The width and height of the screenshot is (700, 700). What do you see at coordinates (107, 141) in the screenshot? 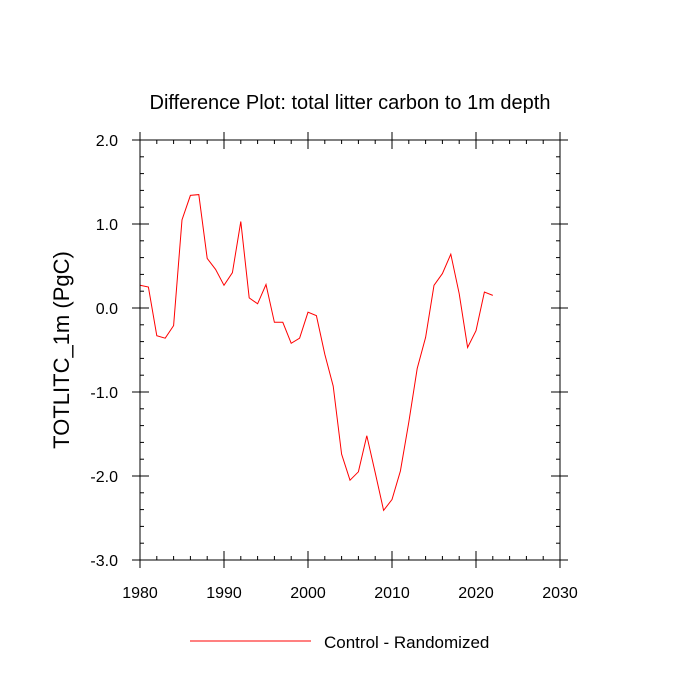
I see `y-tick-label: 2.0` at bounding box center [107, 141].